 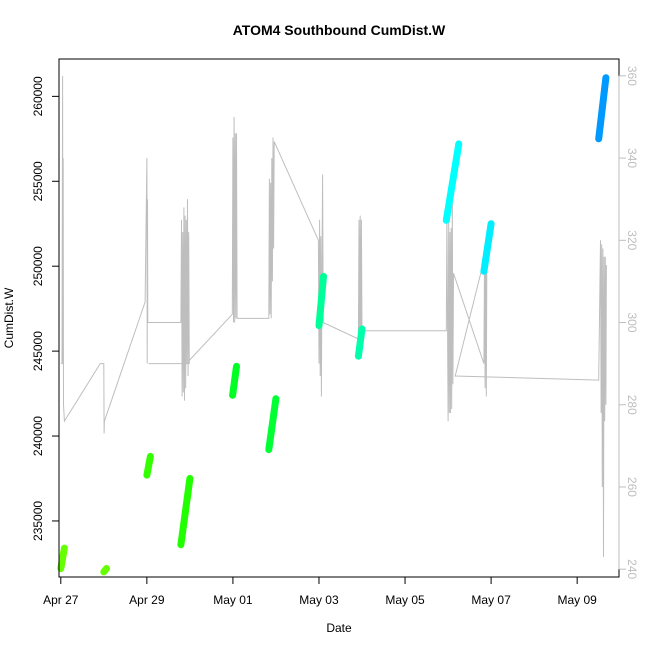 What do you see at coordinates (577, 600) in the screenshot?
I see `x-tick-label: May 09` at bounding box center [577, 600].